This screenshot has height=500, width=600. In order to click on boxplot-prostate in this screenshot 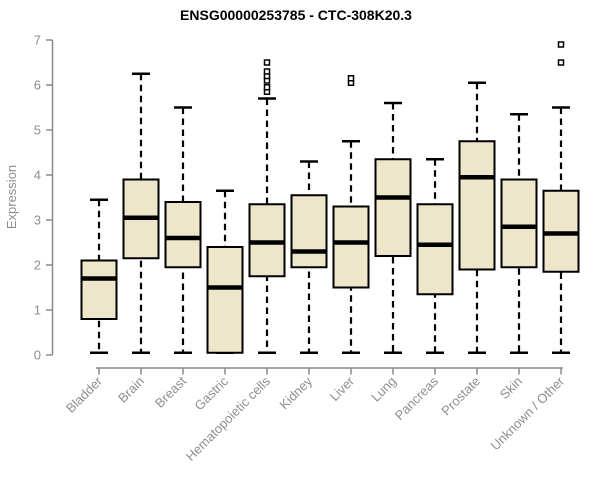, I will do `click(477, 218)`.